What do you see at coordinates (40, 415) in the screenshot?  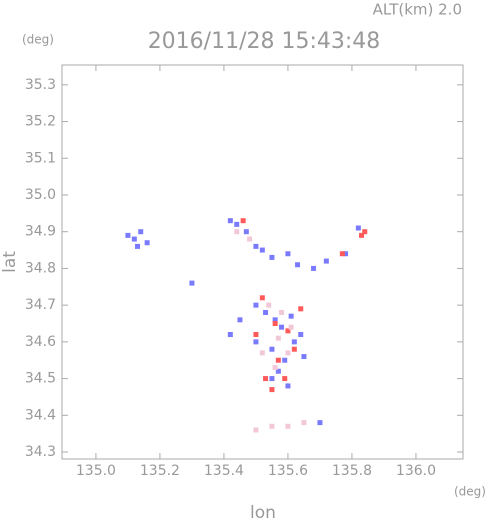 I see `y-tick-label: 34.4` at bounding box center [40, 415].